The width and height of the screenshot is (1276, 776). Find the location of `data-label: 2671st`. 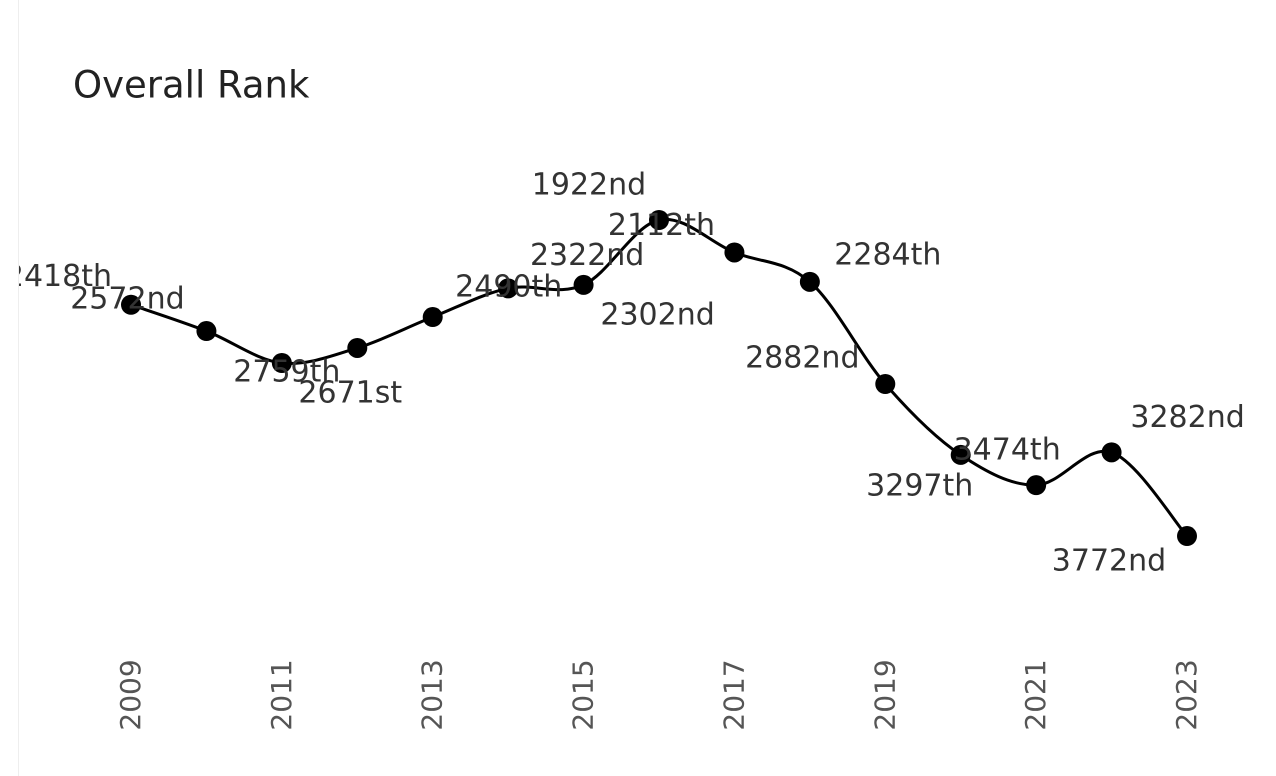

data-label: 2671st is located at coordinates (350, 392).